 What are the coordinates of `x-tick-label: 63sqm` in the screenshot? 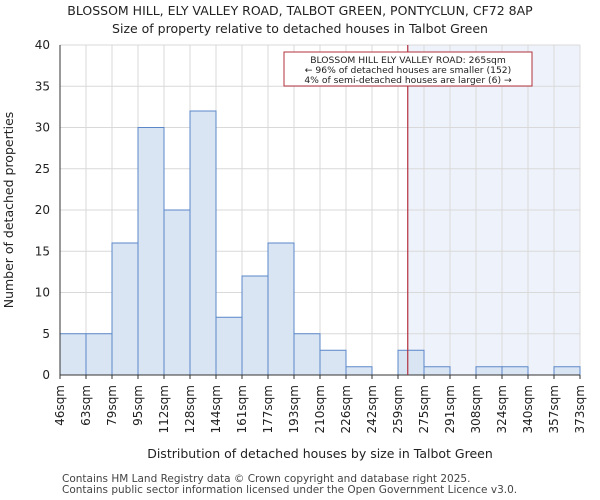 It's located at (86, 405).